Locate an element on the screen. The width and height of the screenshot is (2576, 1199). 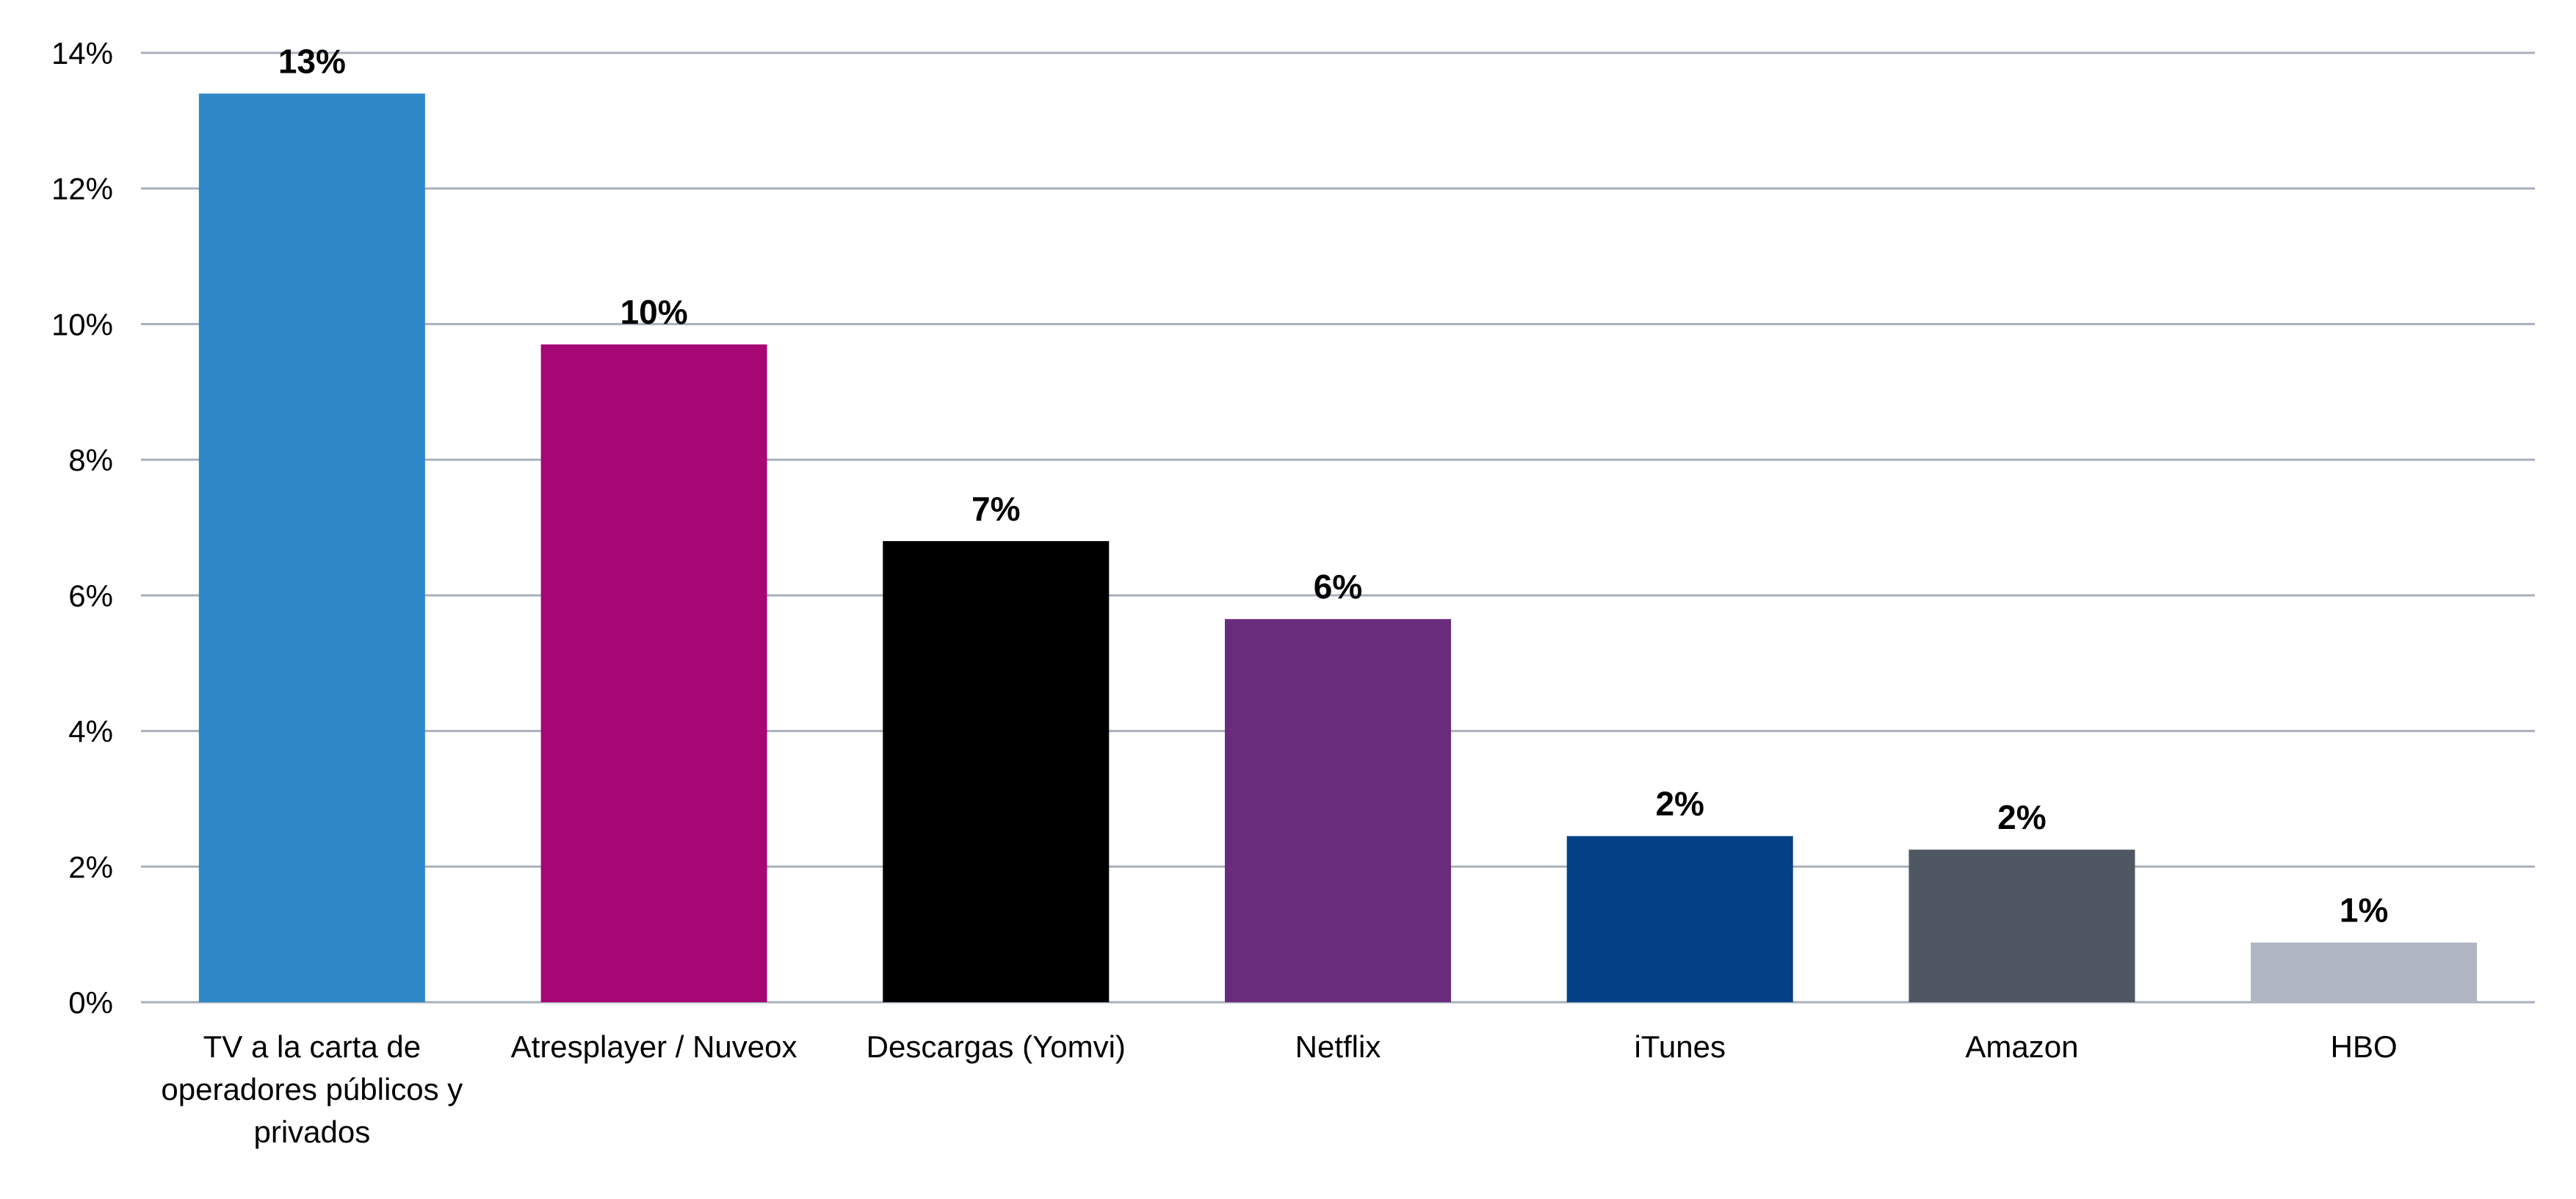
data-label: 6% is located at coordinates (1338, 587).